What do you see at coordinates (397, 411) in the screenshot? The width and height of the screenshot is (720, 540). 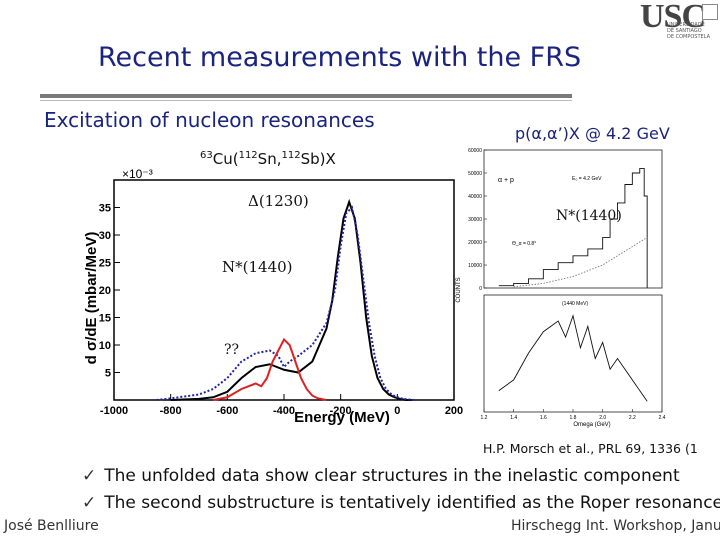 I see `x-tick-label: 0` at bounding box center [397, 411].